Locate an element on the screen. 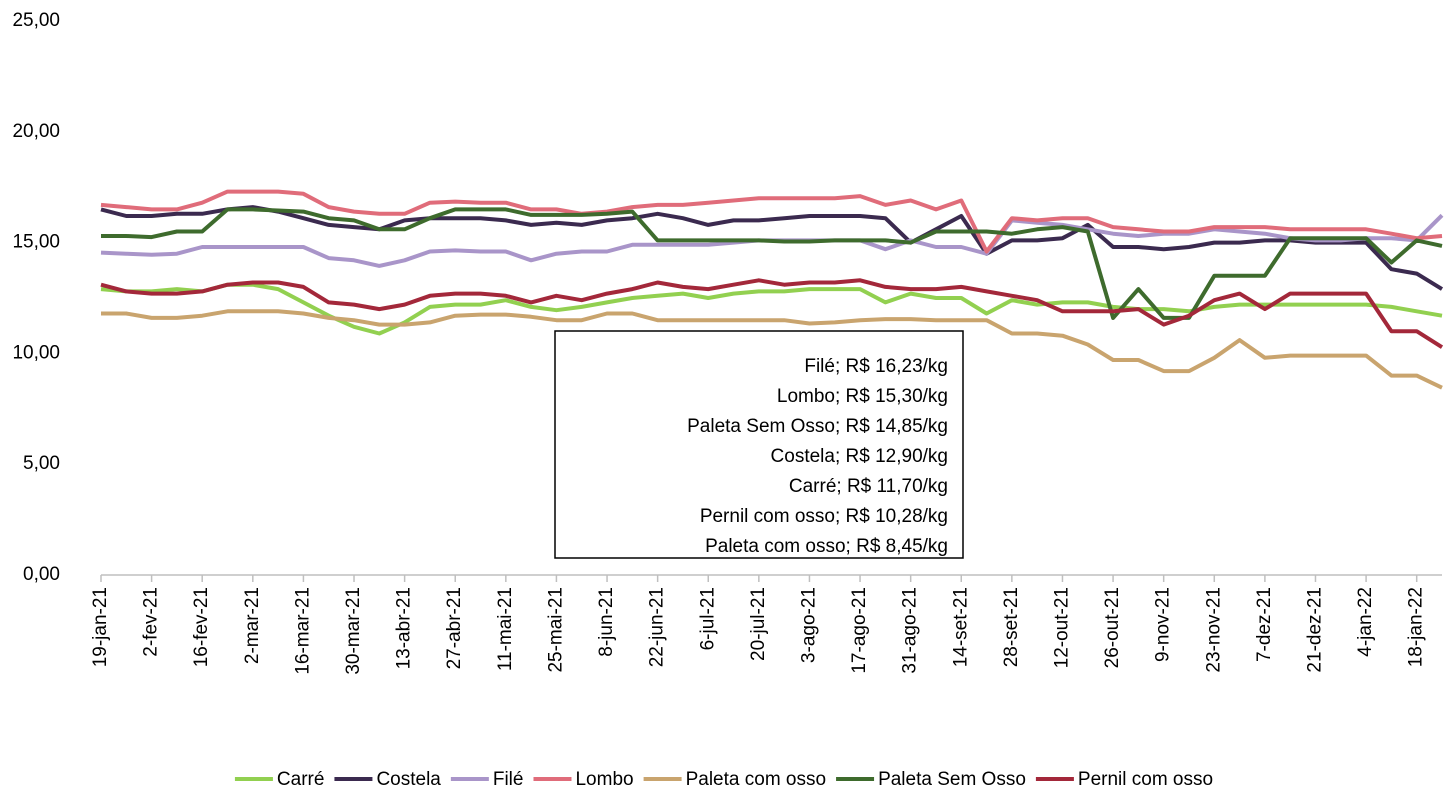 This screenshot has width=1448, height=799. annotation-text: Pernil com osso; R$ 10,28/kg is located at coordinates (824, 516).